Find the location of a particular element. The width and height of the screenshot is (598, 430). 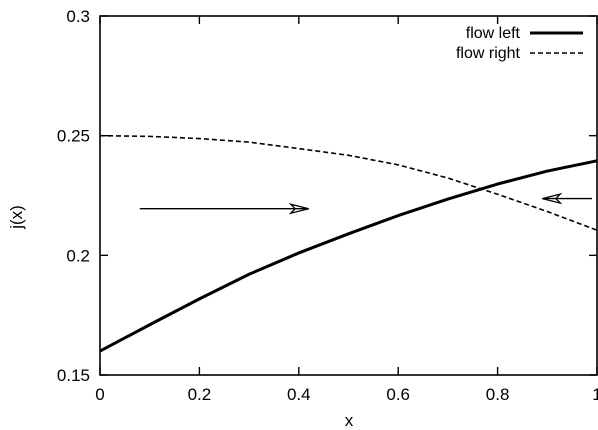

legend-label-flow-right: flow right is located at coordinates (488, 53).